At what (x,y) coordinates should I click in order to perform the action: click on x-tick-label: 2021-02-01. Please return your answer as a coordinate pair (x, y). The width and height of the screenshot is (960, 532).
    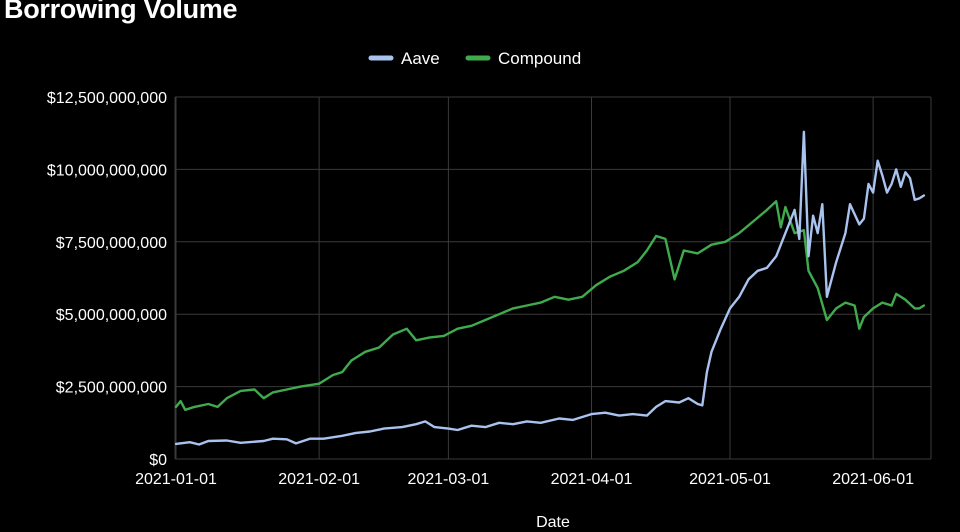
    Looking at the image, I should click on (319, 479).